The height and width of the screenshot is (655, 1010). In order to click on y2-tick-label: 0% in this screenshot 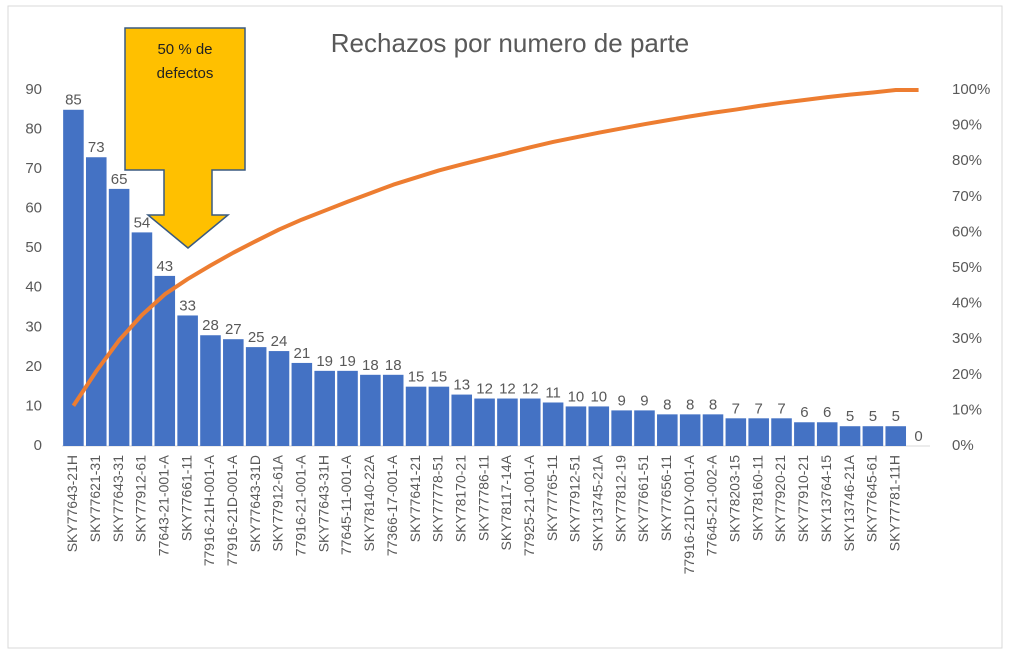, I will do `click(963, 445)`.